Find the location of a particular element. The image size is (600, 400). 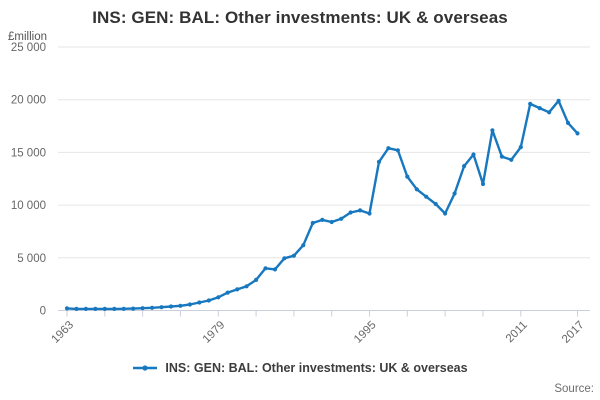

x-tick-label: 1963 is located at coordinates (63, 332).